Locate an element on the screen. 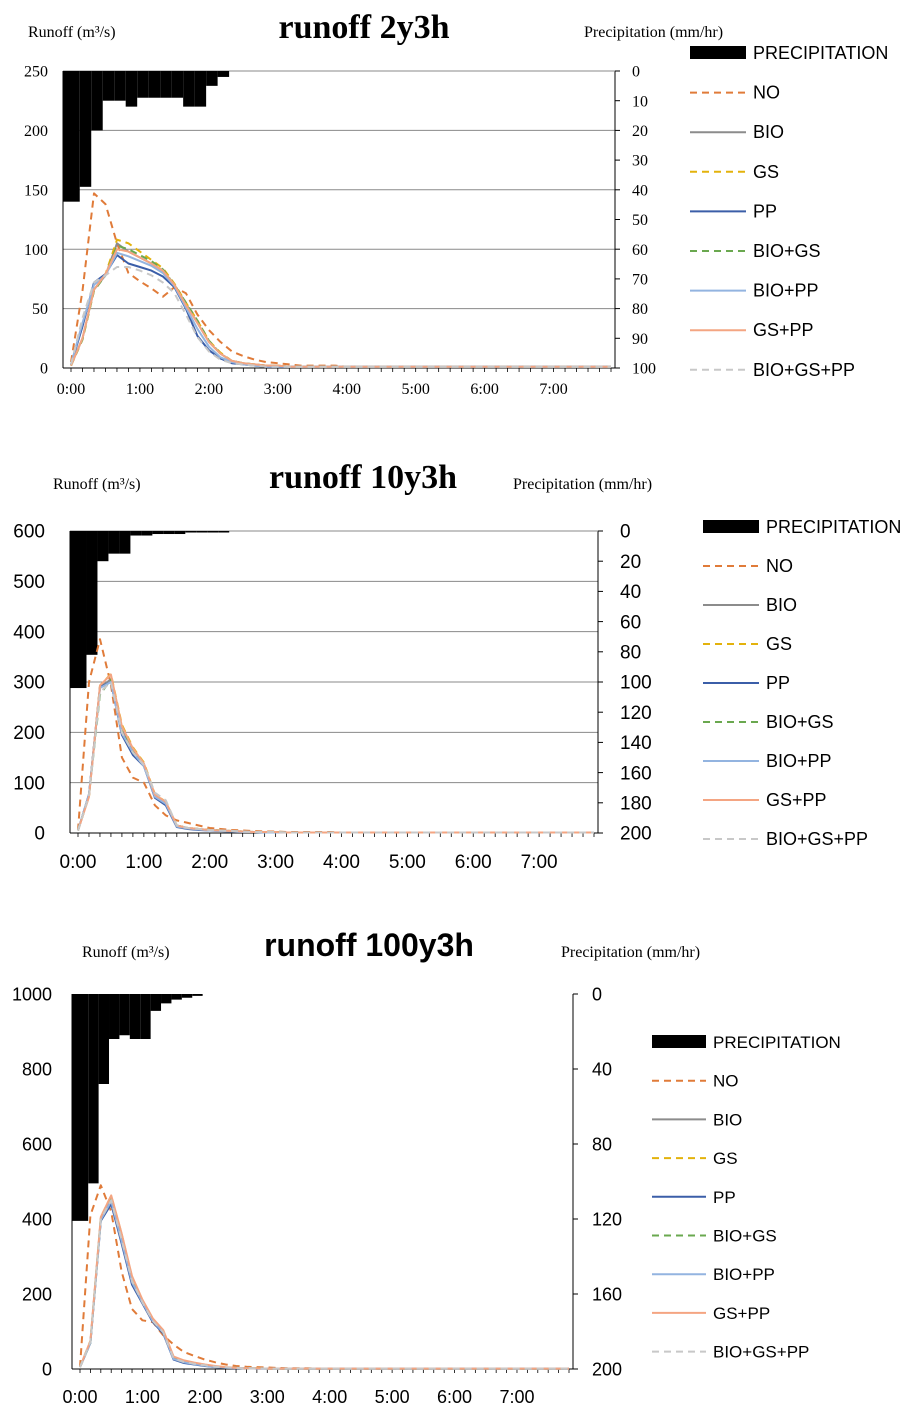 This screenshot has width=904, height=1407. y2-tick-label: 160 is located at coordinates (636, 773).